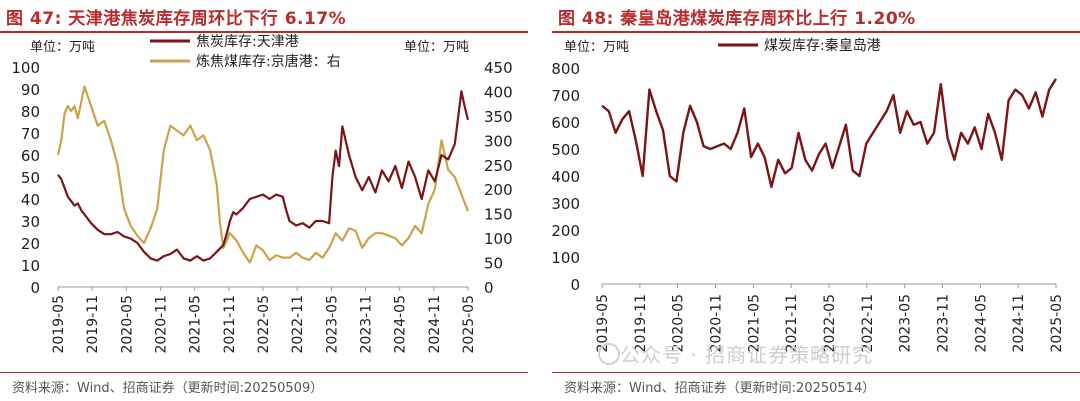  I want to click on y-tick-label: 700, so click(566, 96).